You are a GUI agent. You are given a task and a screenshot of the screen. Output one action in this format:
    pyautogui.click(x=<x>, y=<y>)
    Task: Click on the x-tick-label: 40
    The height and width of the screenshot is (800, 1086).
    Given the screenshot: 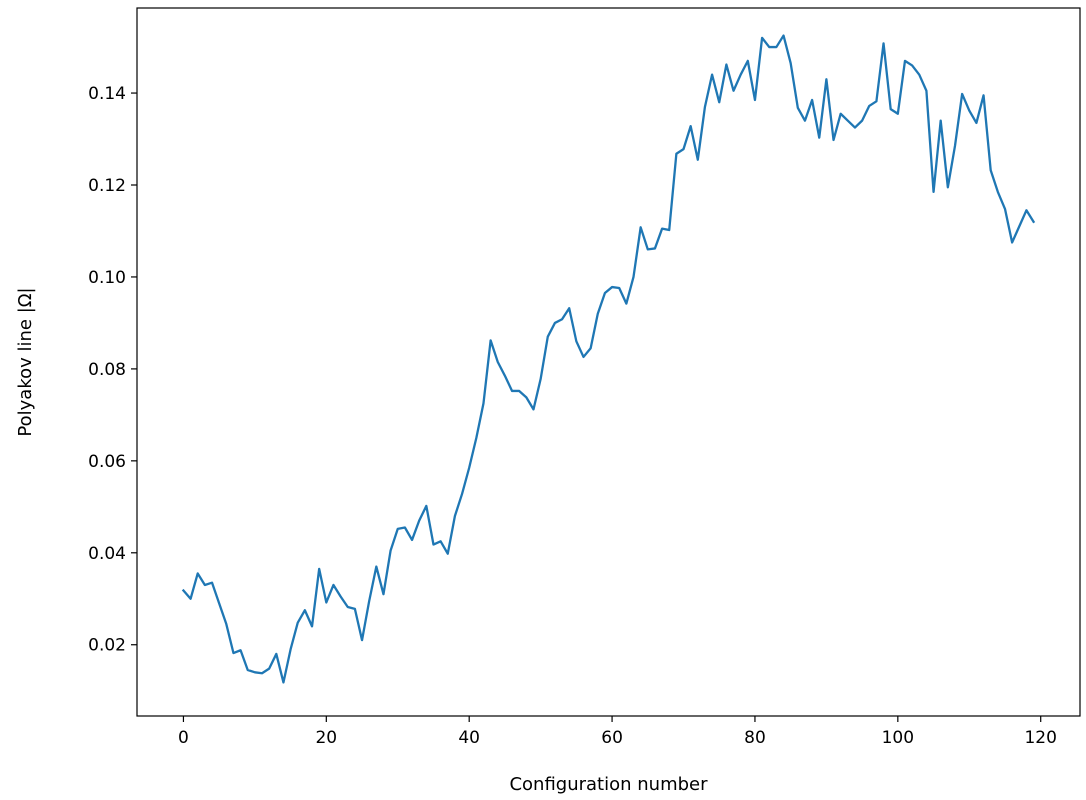 What is the action you would take?
    pyautogui.click(x=469, y=738)
    